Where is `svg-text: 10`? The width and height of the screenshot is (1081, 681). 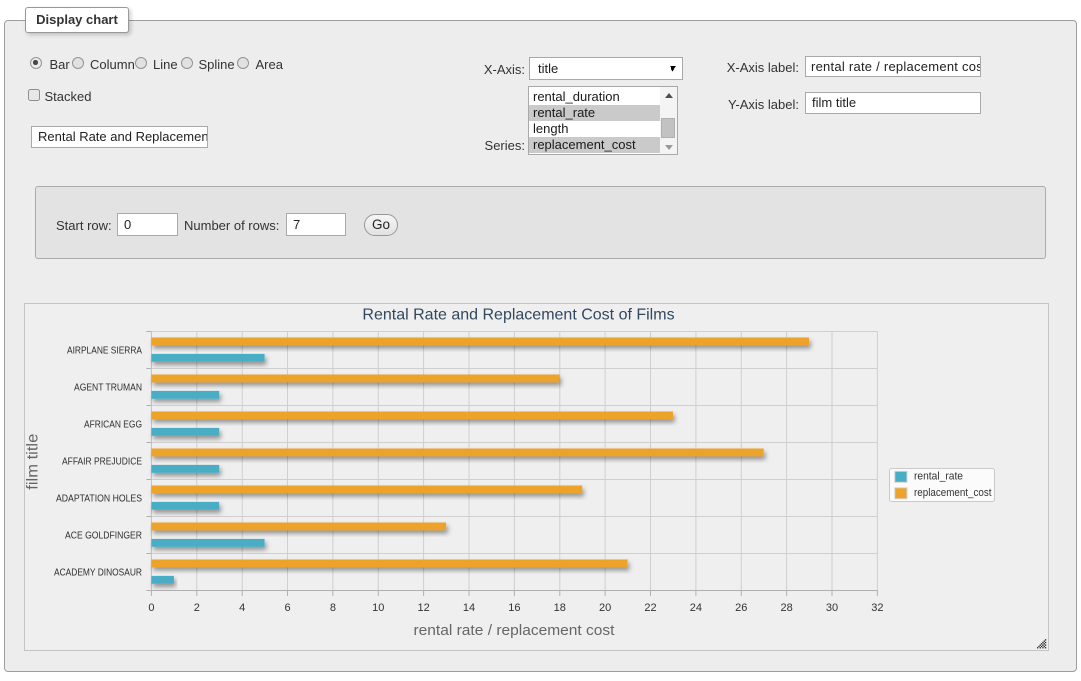
svg-text: 10 is located at coordinates (378, 608).